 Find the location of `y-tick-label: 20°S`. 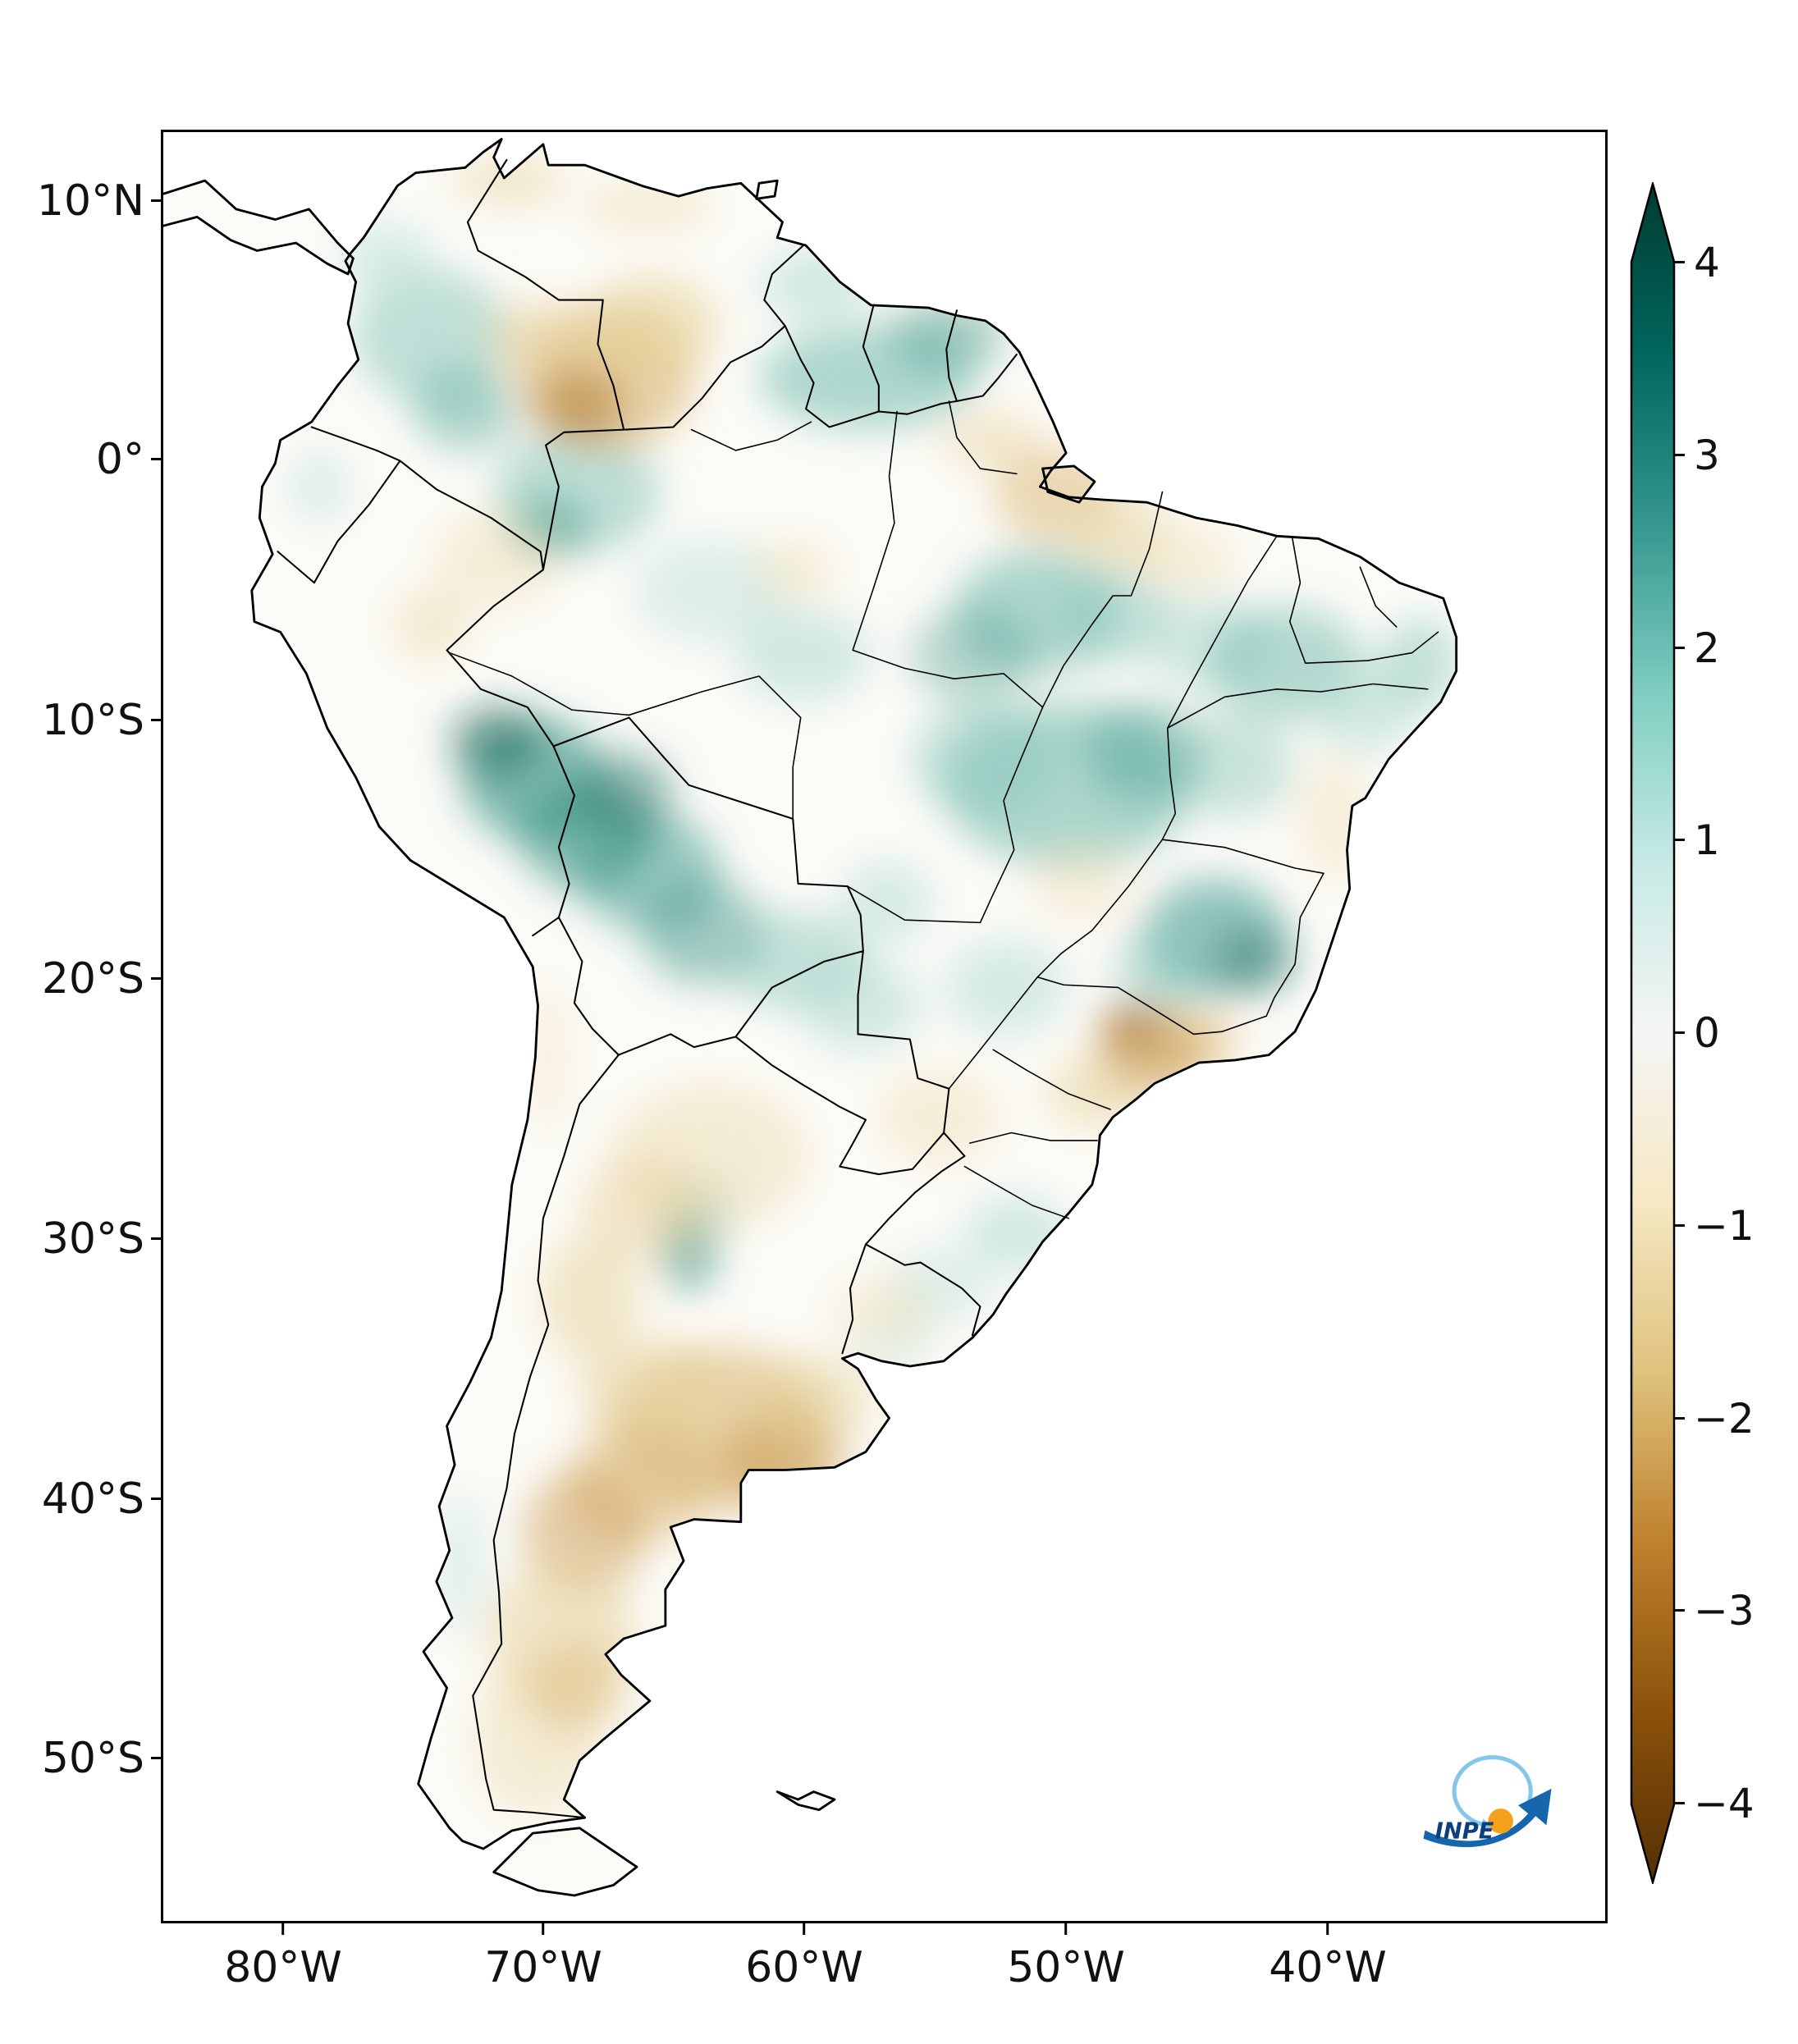

y-tick-label: 20°S is located at coordinates (102, 979).